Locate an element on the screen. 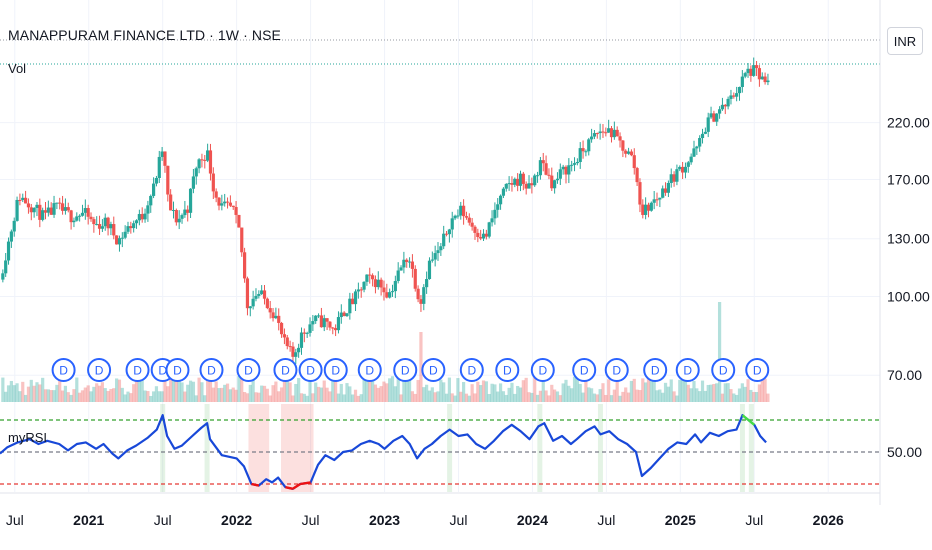  currency-button: INR is located at coordinates (905, 41).